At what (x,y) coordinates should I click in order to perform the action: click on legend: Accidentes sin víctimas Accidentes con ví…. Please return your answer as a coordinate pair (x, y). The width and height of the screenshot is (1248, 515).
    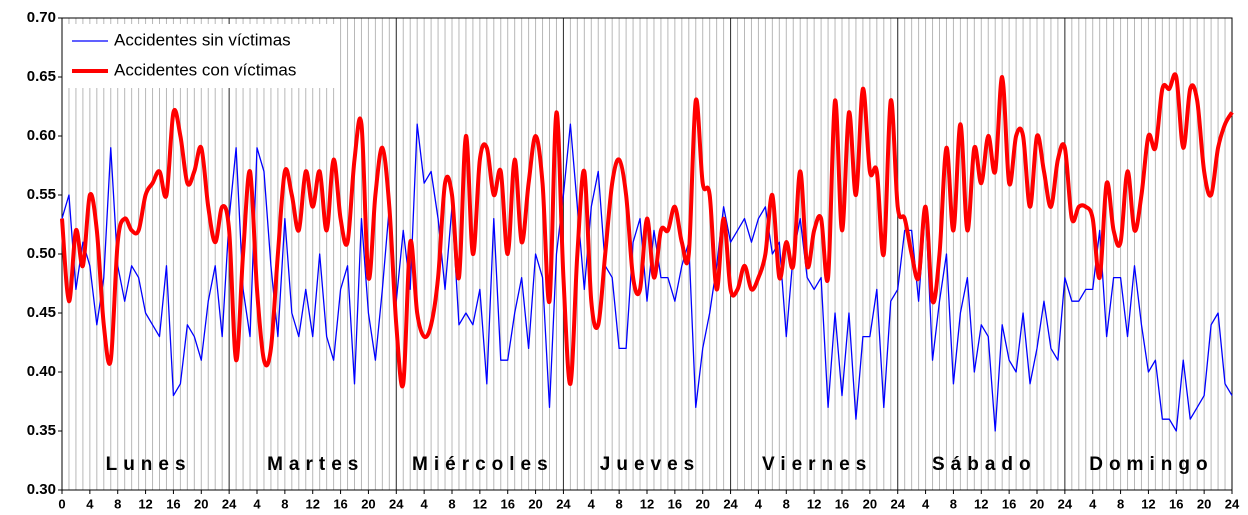
    Looking at the image, I should click on (202, 56).